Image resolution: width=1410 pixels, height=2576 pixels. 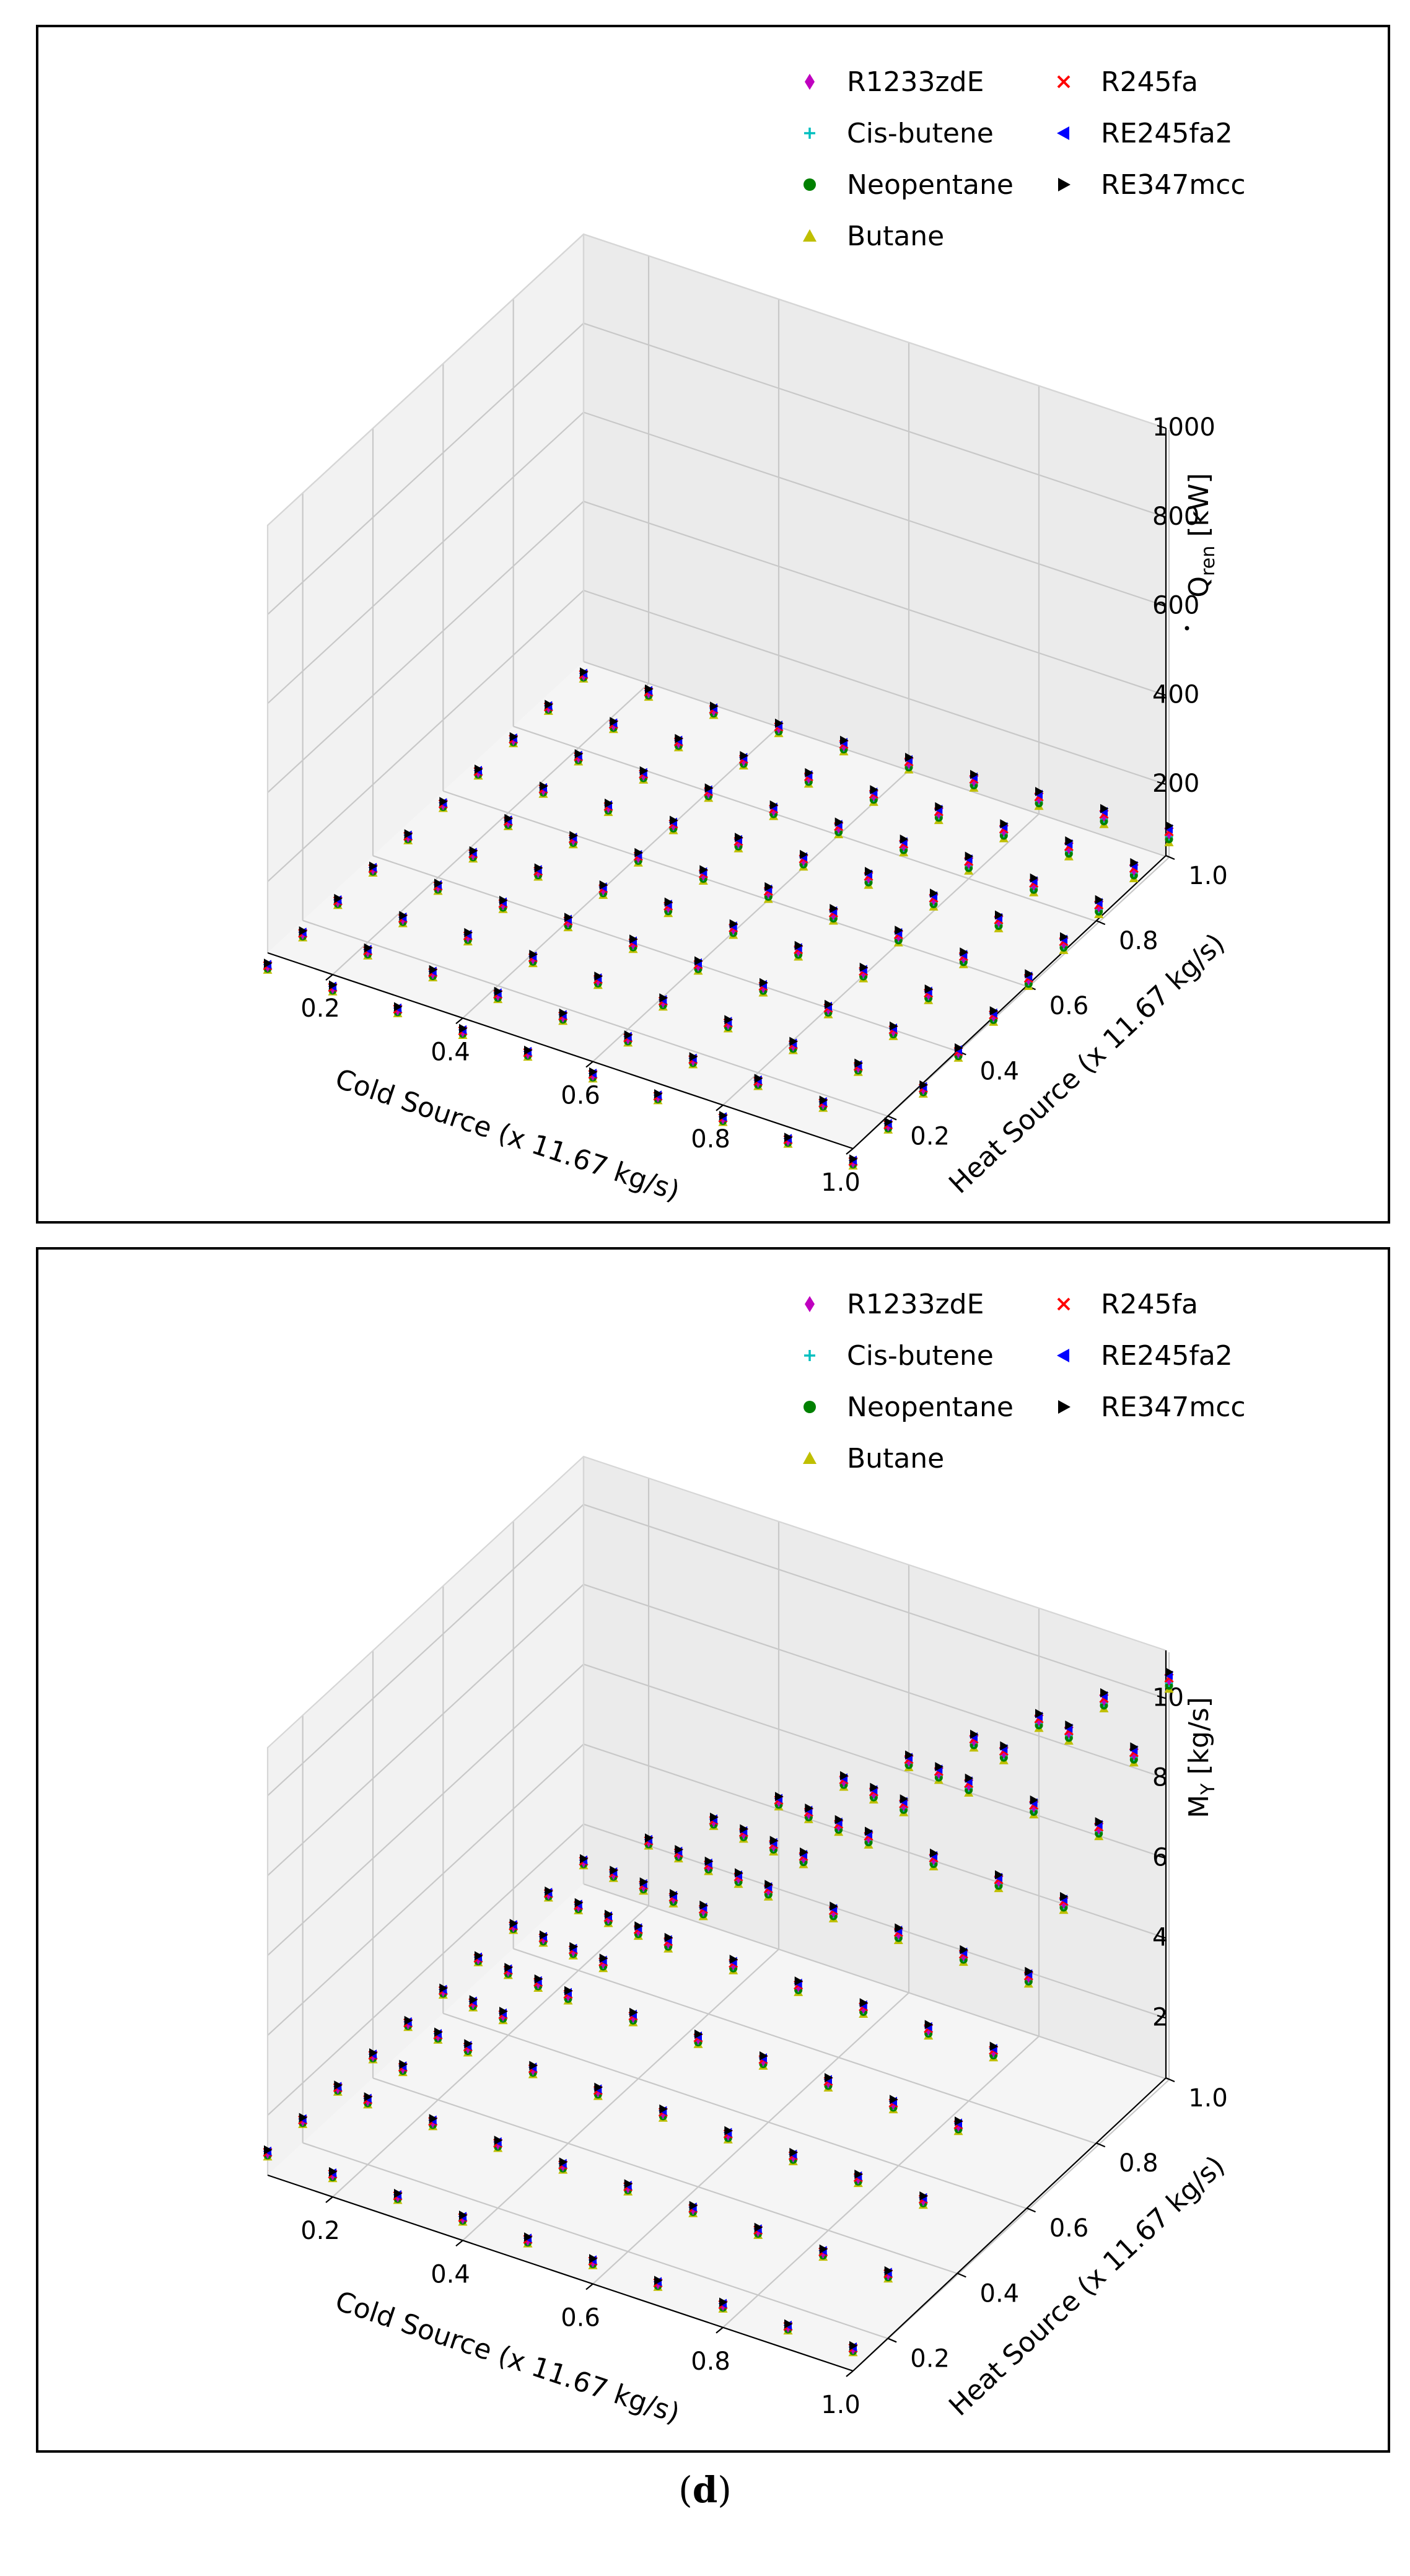 I want to click on bottom-legend-marker-butane, so click(x=810, y=1458).